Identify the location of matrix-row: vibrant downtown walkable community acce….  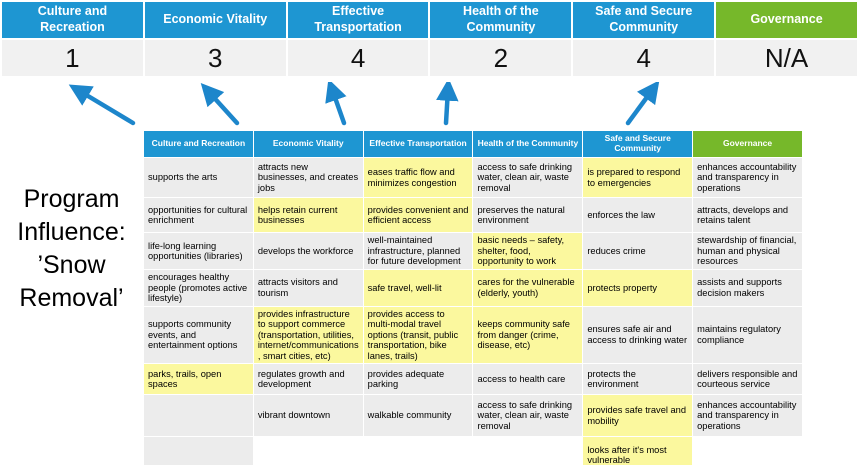
(473, 415).